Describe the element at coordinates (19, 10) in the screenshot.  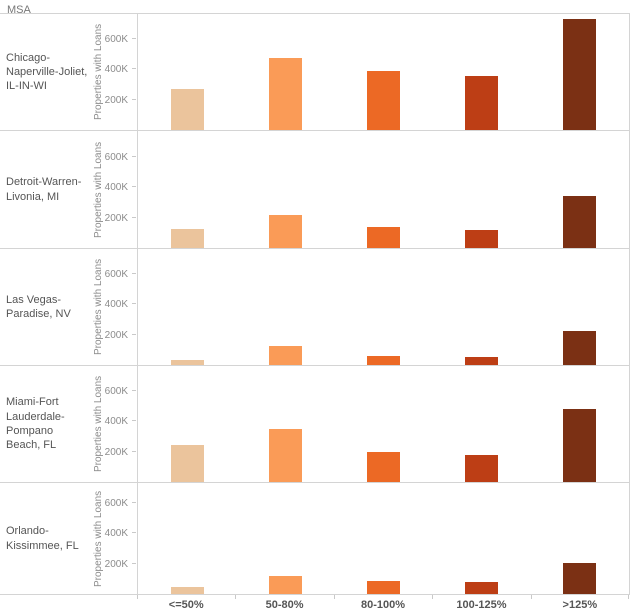
I see `chart-title: MSA` at that location.